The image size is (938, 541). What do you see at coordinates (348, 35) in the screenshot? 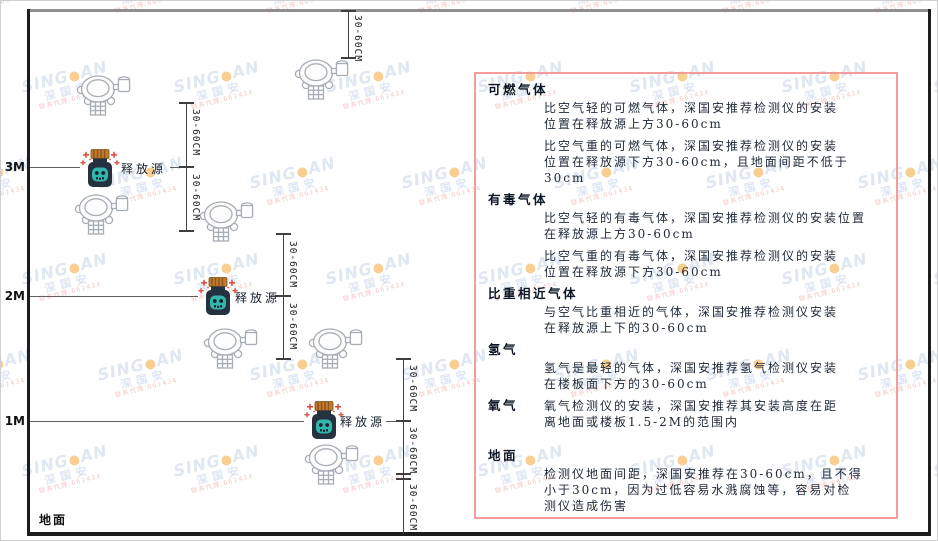
I see `dimension-line-ceiling` at bounding box center [348, 35].